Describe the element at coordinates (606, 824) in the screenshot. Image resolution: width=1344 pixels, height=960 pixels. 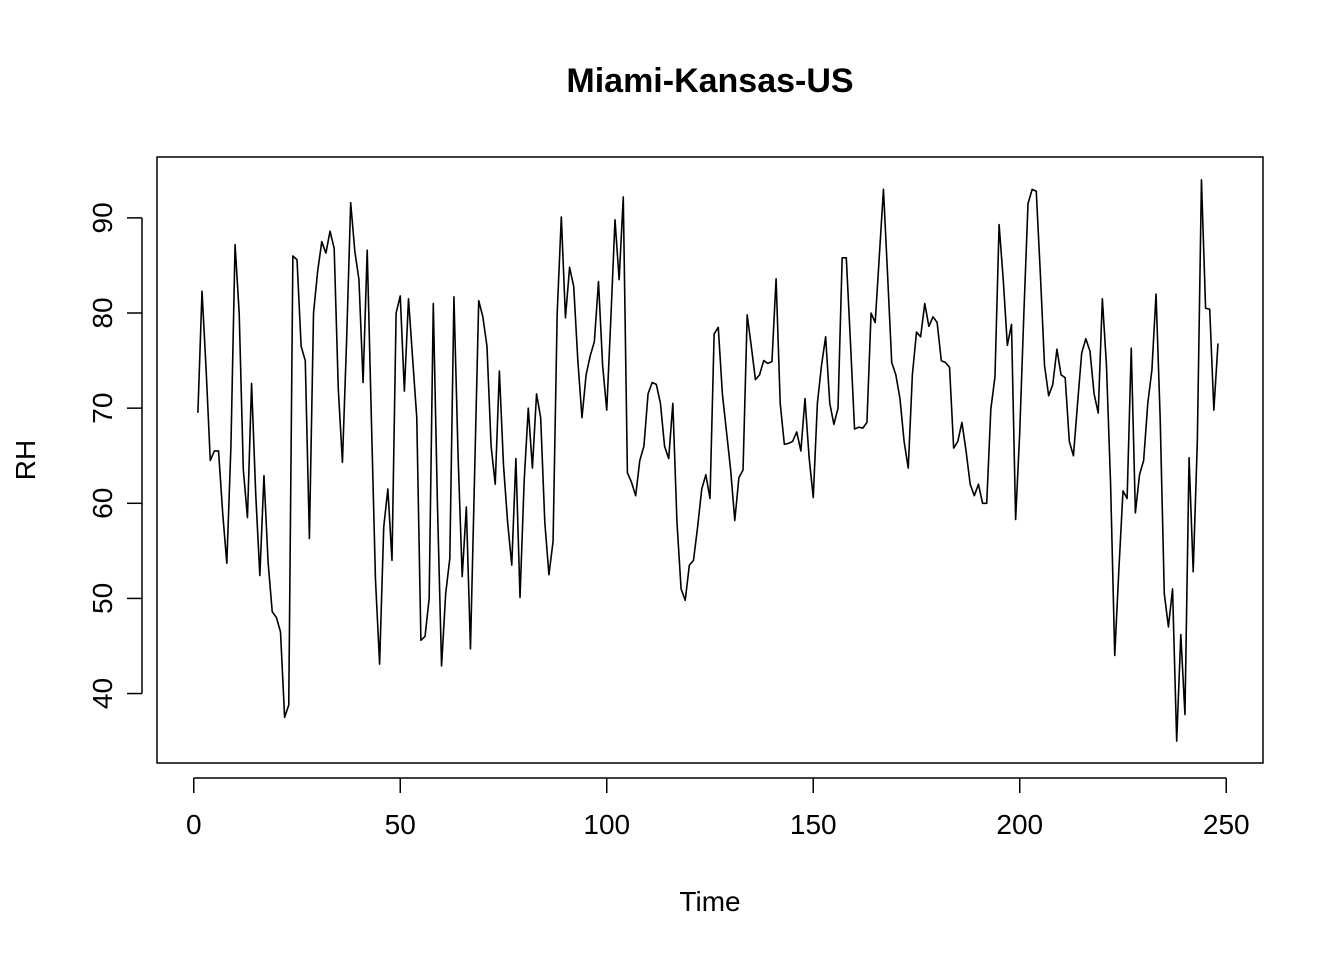
I see `x-tick-label: 100` at that location.